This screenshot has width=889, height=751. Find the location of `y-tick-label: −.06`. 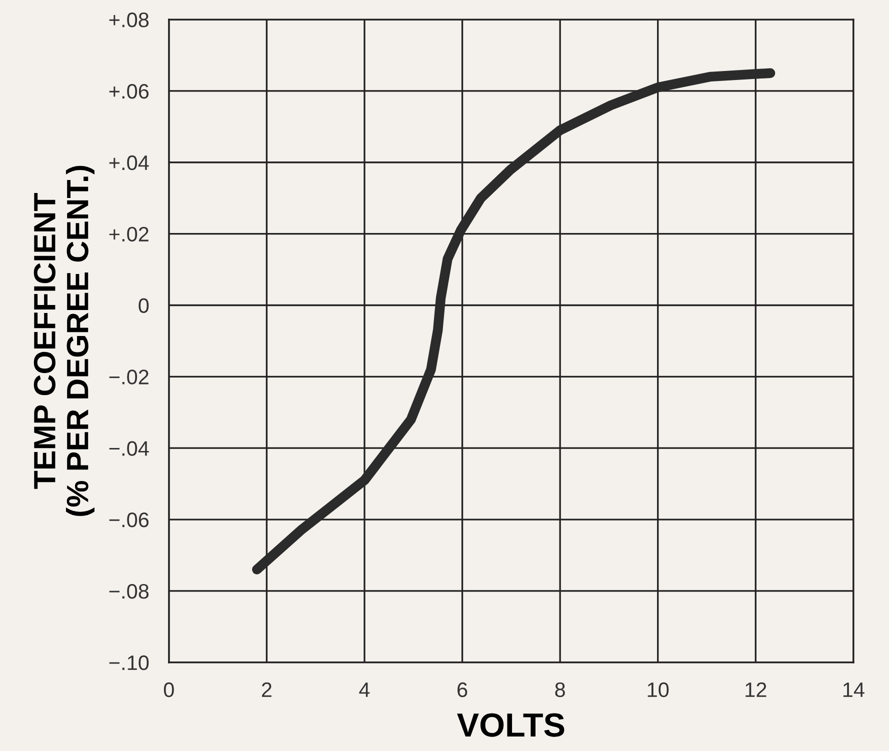

y-tick-label: −.06 is located at coordinates (129, 520).